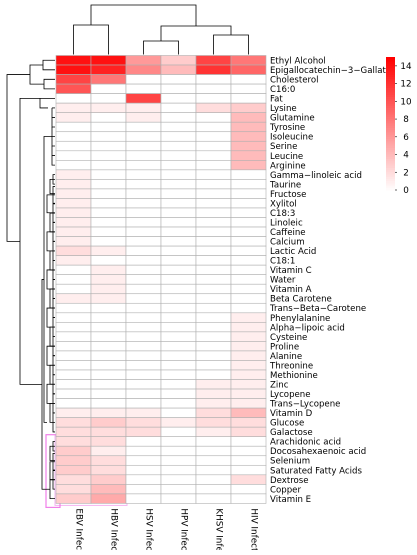 This screenshot has width=417, height=555. Describe the element at coordinates (284, 347) in the screenshot. I see `row-label: Proline` at that location.